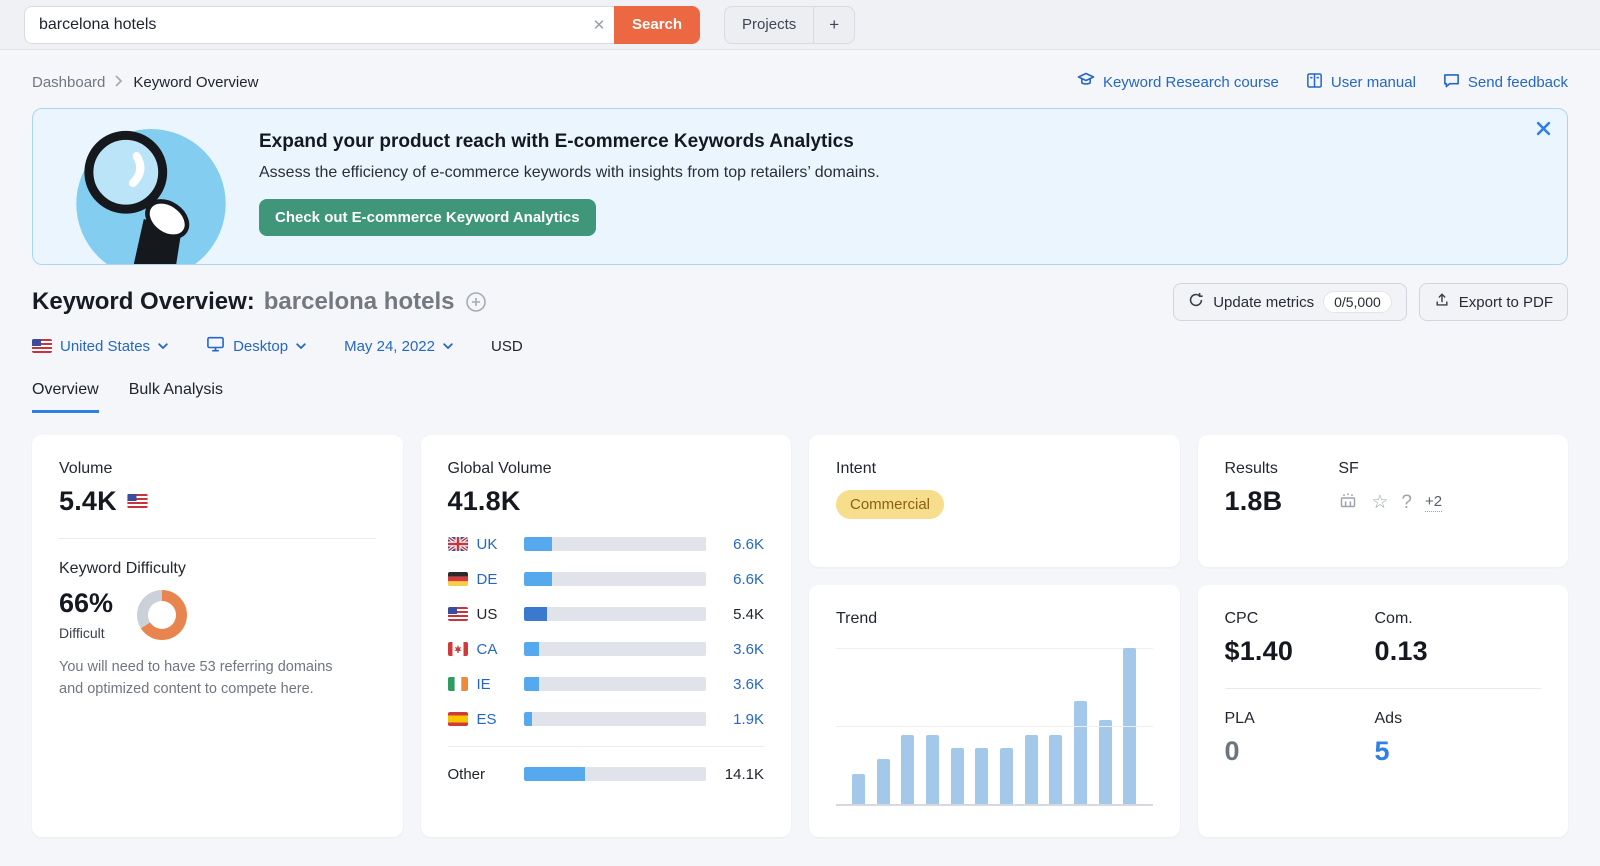  What do you see at coordinates (476, 302) in the screenshot?
I see `add-keyword-icon` at bounding box center [476, 302].